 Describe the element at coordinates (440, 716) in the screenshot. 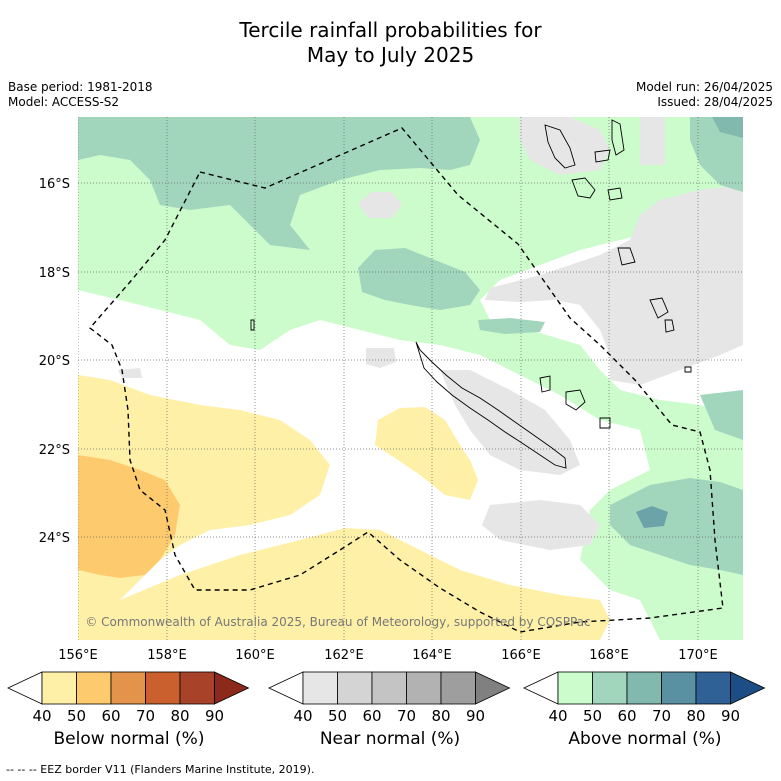

I see `colorbar-near-tick-4: 80` at that location.